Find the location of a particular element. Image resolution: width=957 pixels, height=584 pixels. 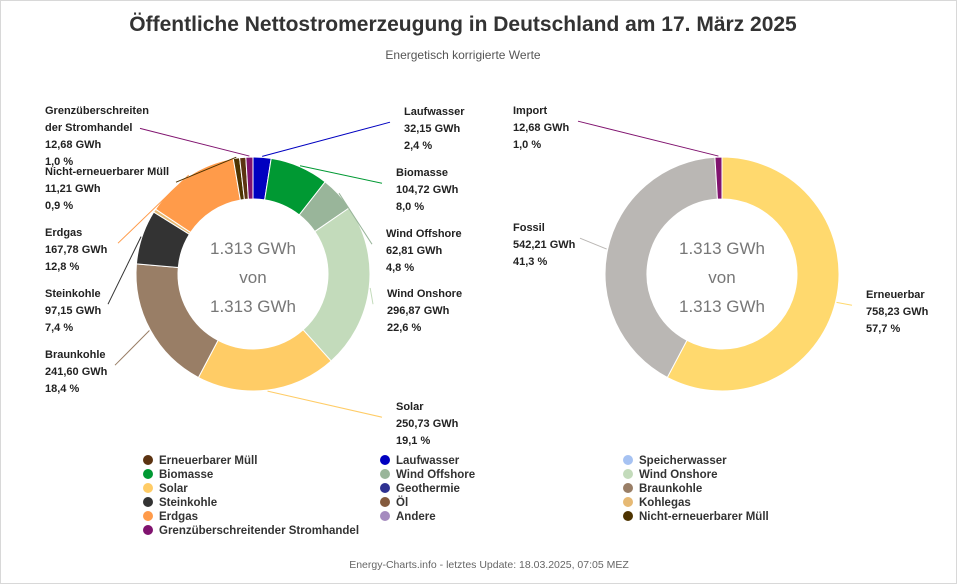

data-label-line: 167,78 GWh is located at coordinates (76, 250).